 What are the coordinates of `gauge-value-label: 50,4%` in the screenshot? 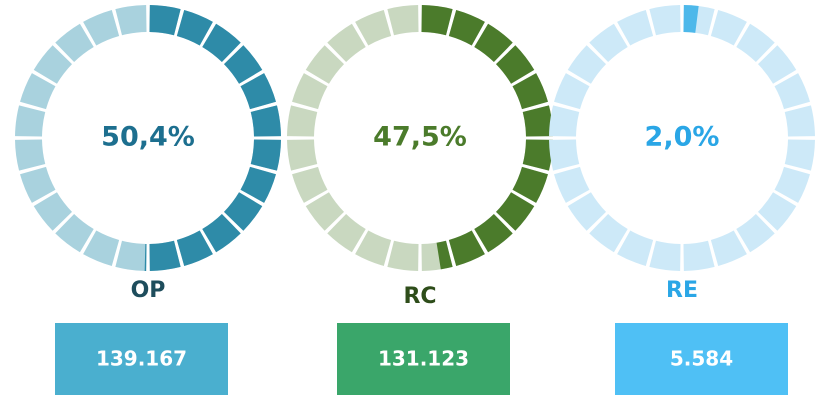 It's located at (148, 137).